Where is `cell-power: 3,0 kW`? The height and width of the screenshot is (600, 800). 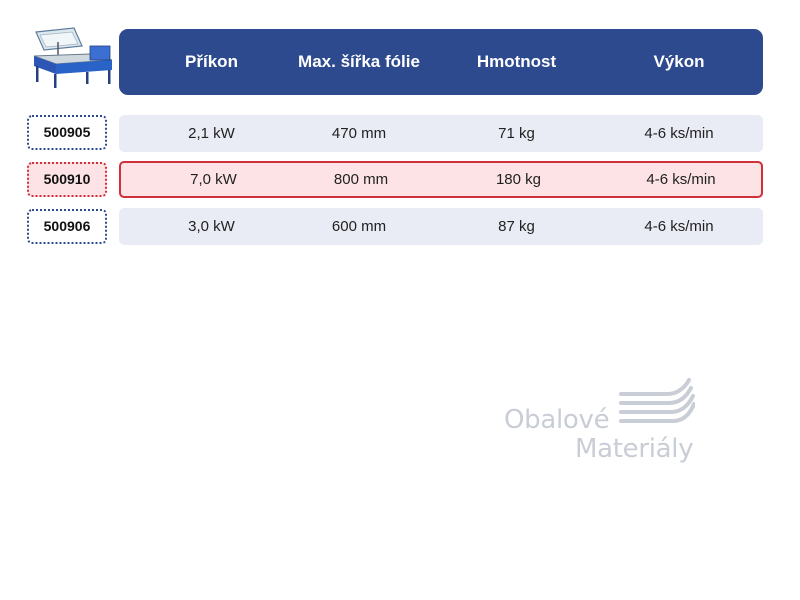
cell-power: 3,0 kW is located at coordinates (211, 226).